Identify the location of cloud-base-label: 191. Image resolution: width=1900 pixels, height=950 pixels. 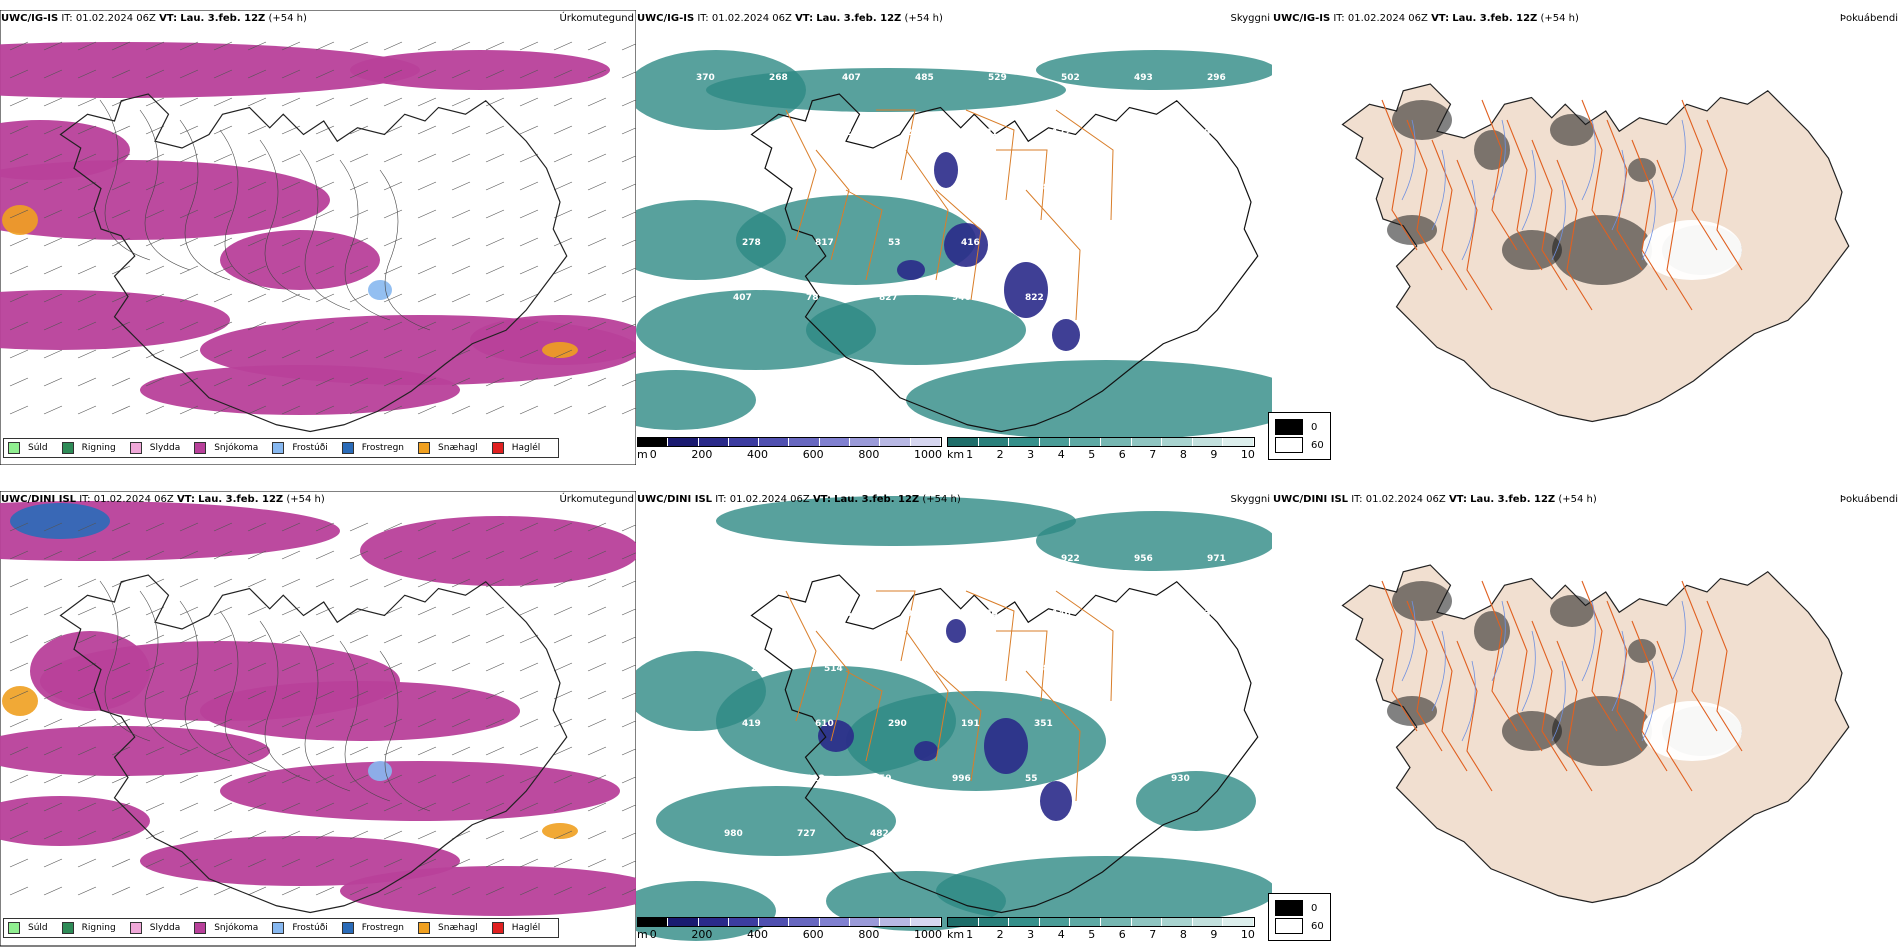
(970, 724).